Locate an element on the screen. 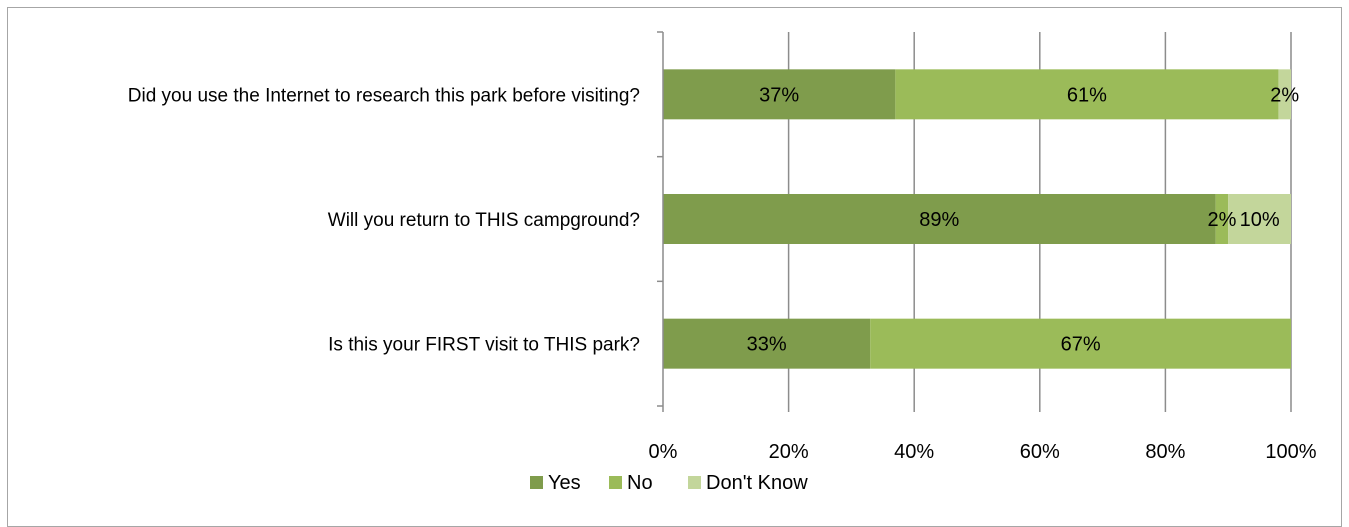 This screenshot has width=1349, height=527. data-label: 67% is located at coordinates (1081, 345).